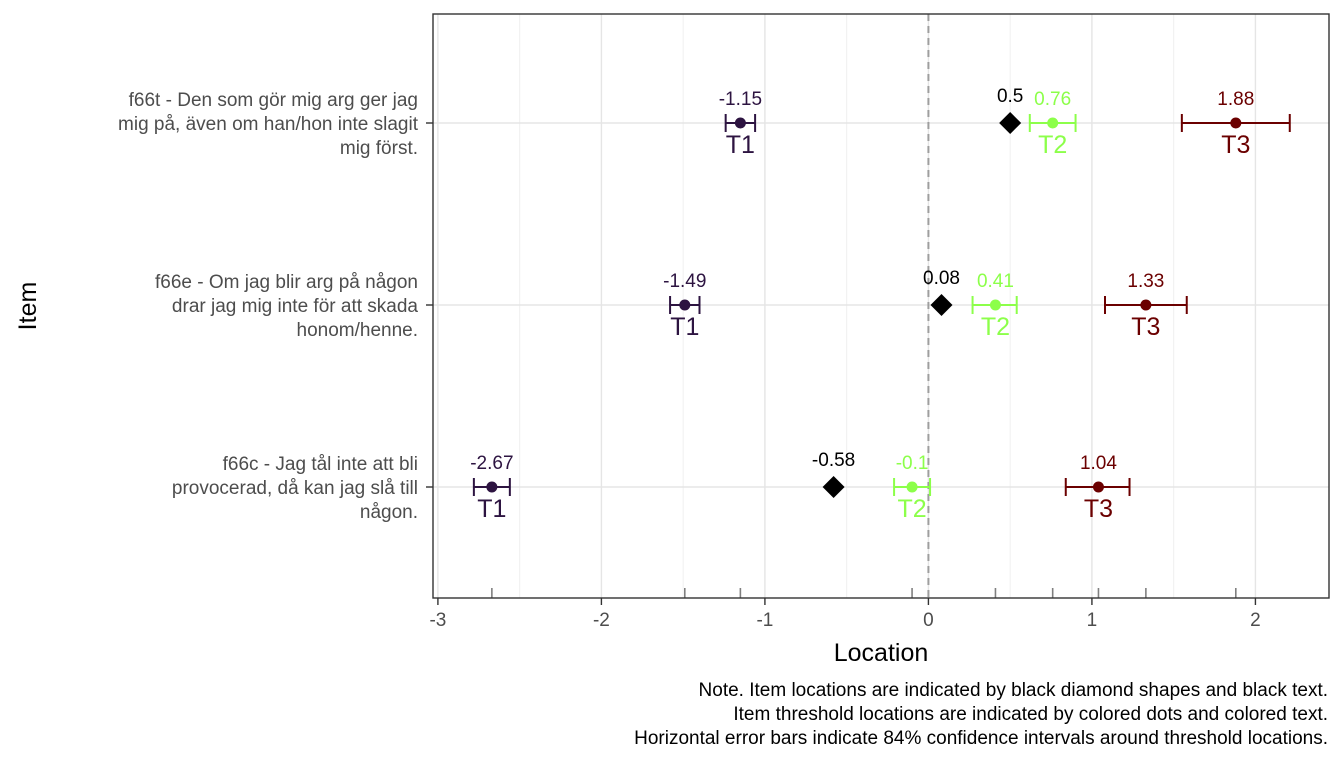  I want to click on y-axis-title: Item, so click(28, 306).